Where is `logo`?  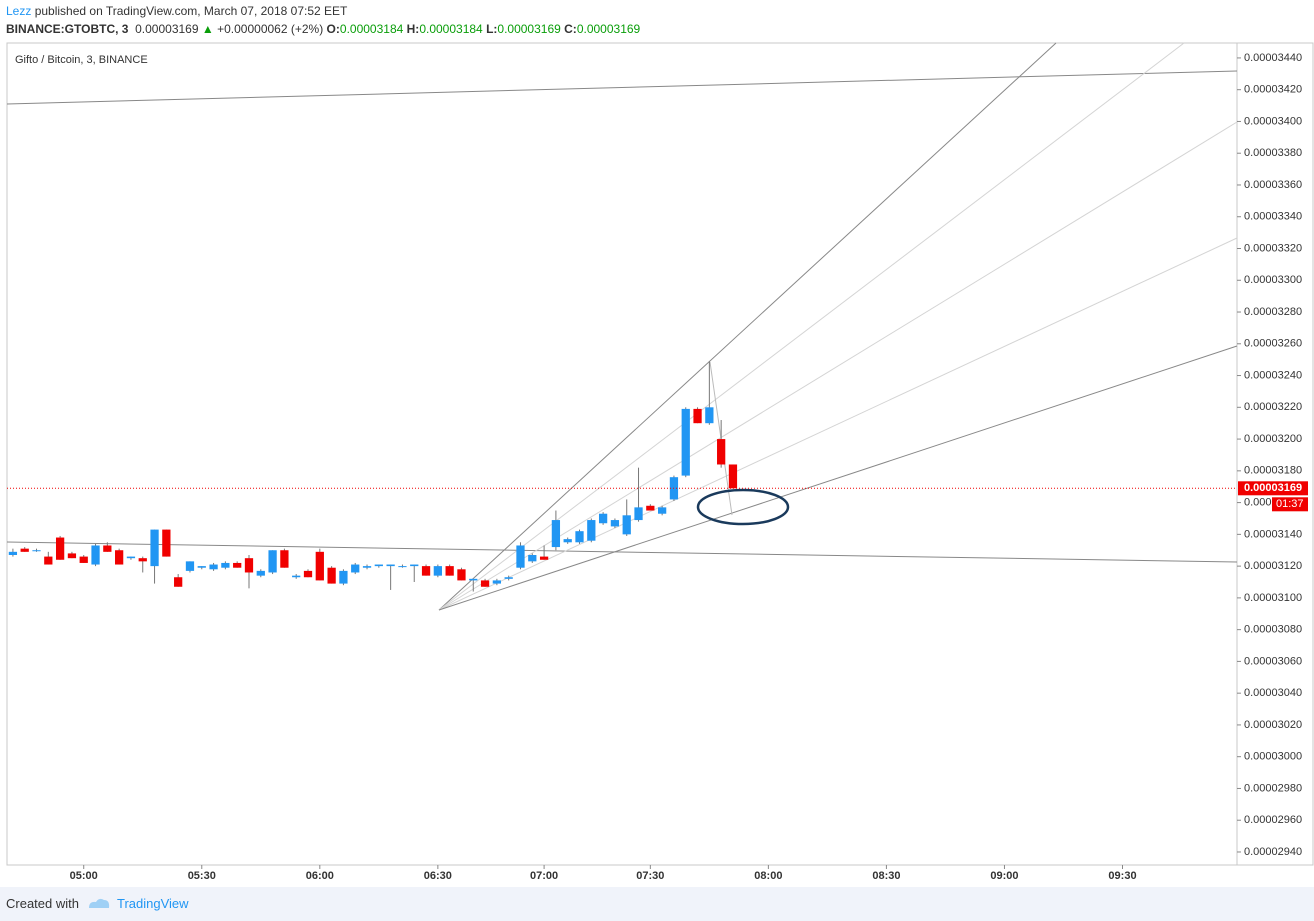 logo is located at coordinates (99, 903).